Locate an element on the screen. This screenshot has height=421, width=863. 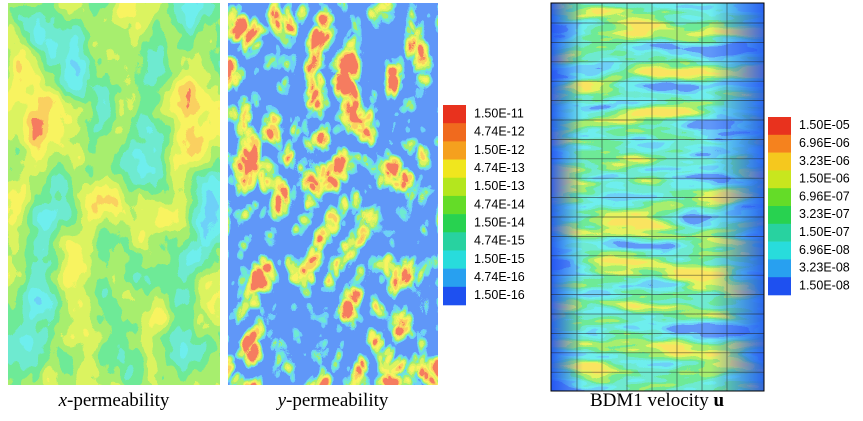
colorbar-label: 1.50E-05 is located at coordinates (824, 125).